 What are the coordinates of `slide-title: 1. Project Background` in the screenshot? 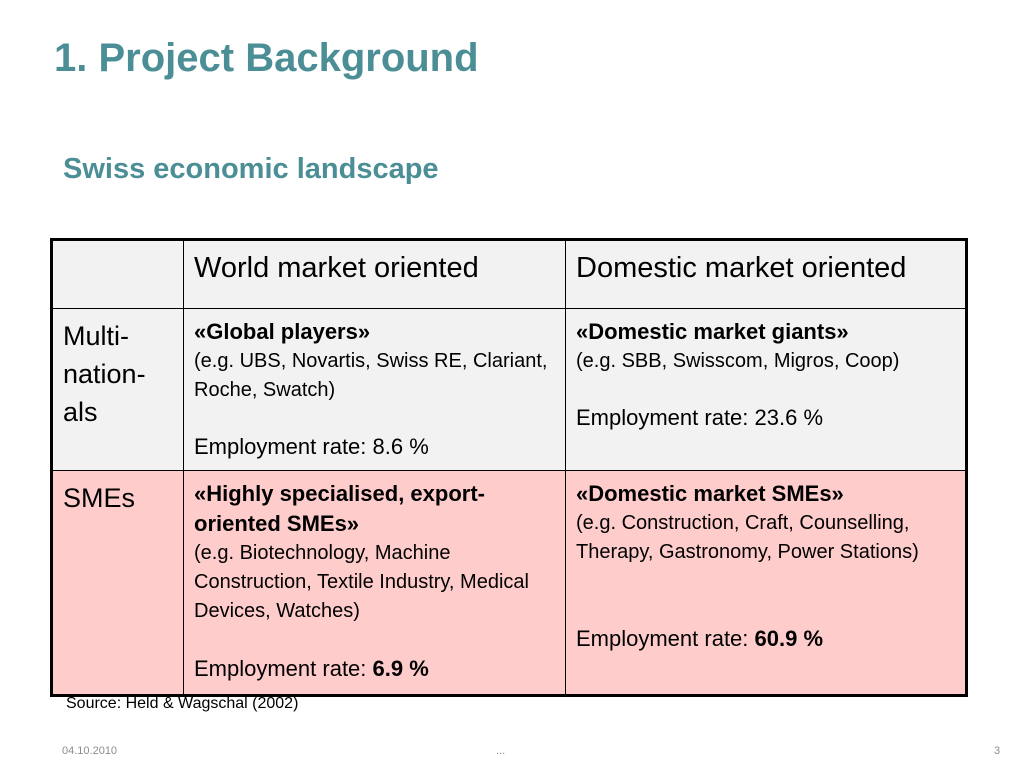 It's located at (266, 58).